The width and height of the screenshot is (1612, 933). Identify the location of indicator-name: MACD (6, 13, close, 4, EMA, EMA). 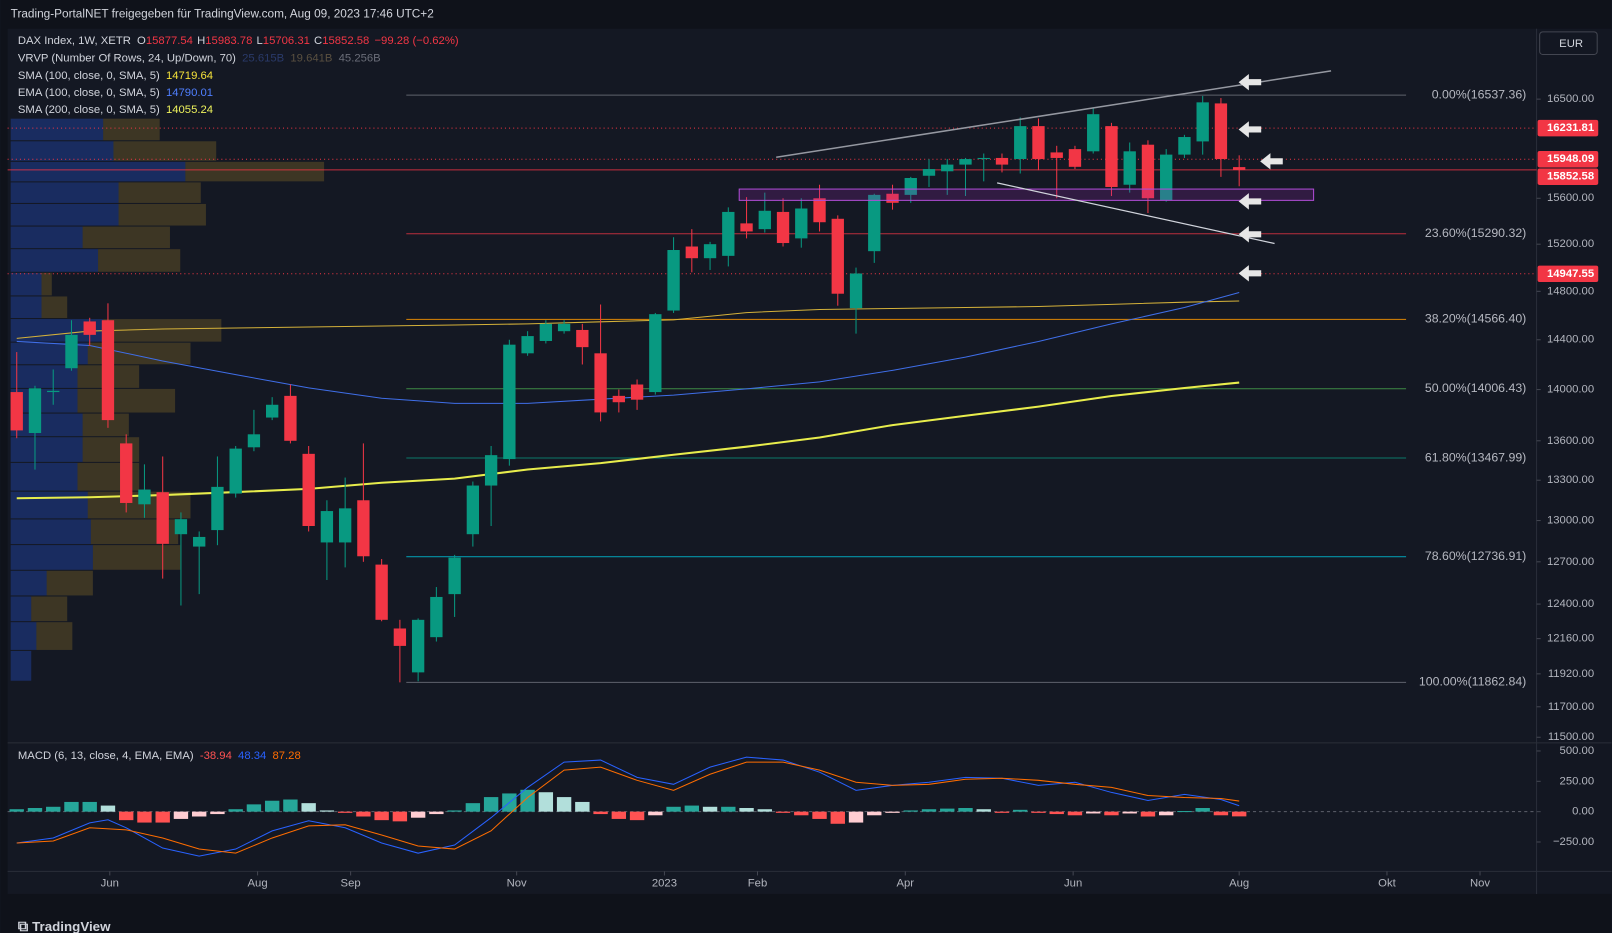
(106, 756).